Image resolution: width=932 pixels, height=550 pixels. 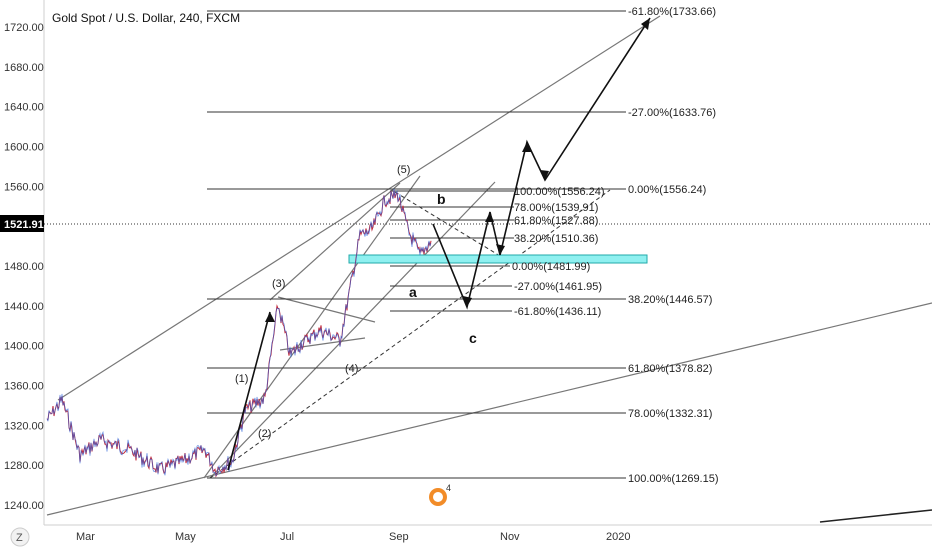 I want to click on price-tick-label: 1240.00, so click(x=24, y=506).